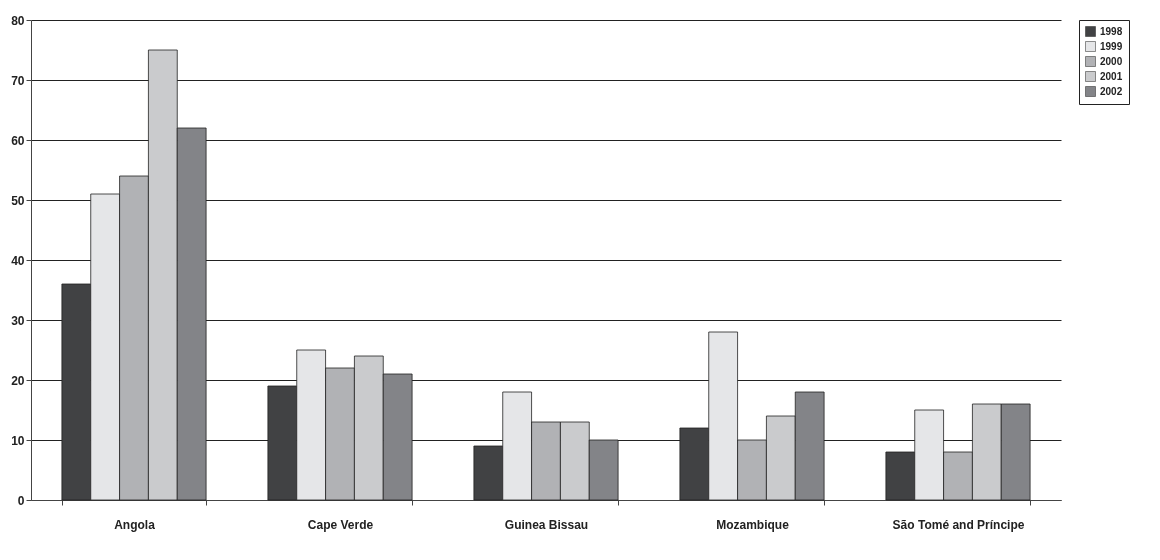 The image size is (1160, 560). Describe the element at coordinates (18, 380) in the screenshot. I see `y-tick-label: 20` at that location.